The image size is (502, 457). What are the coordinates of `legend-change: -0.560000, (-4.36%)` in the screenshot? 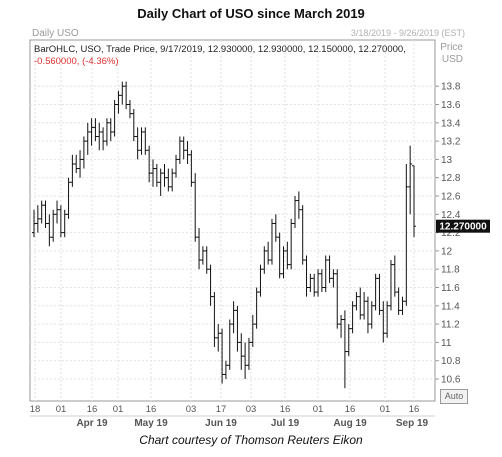 It's located at (76, 61).